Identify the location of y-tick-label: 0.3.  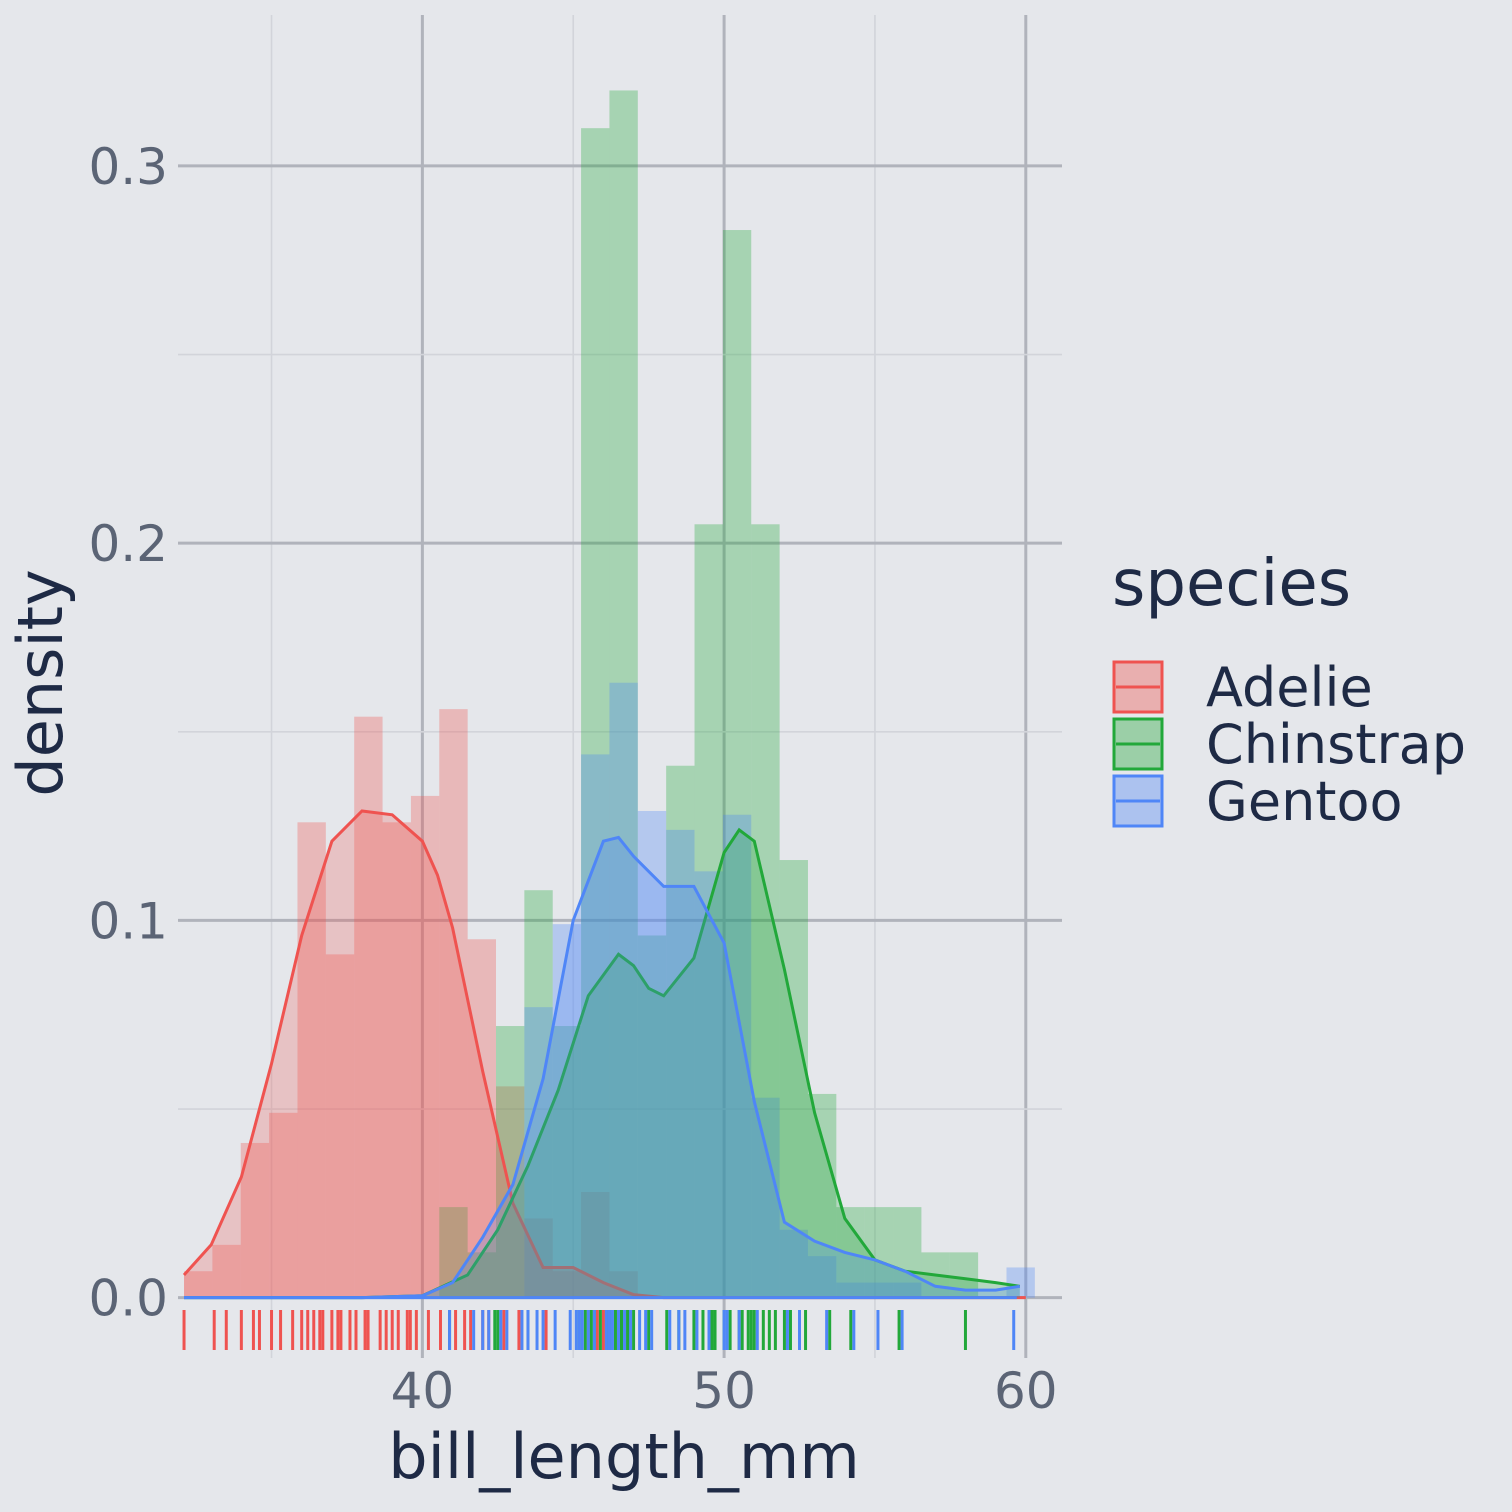
(128, 167).